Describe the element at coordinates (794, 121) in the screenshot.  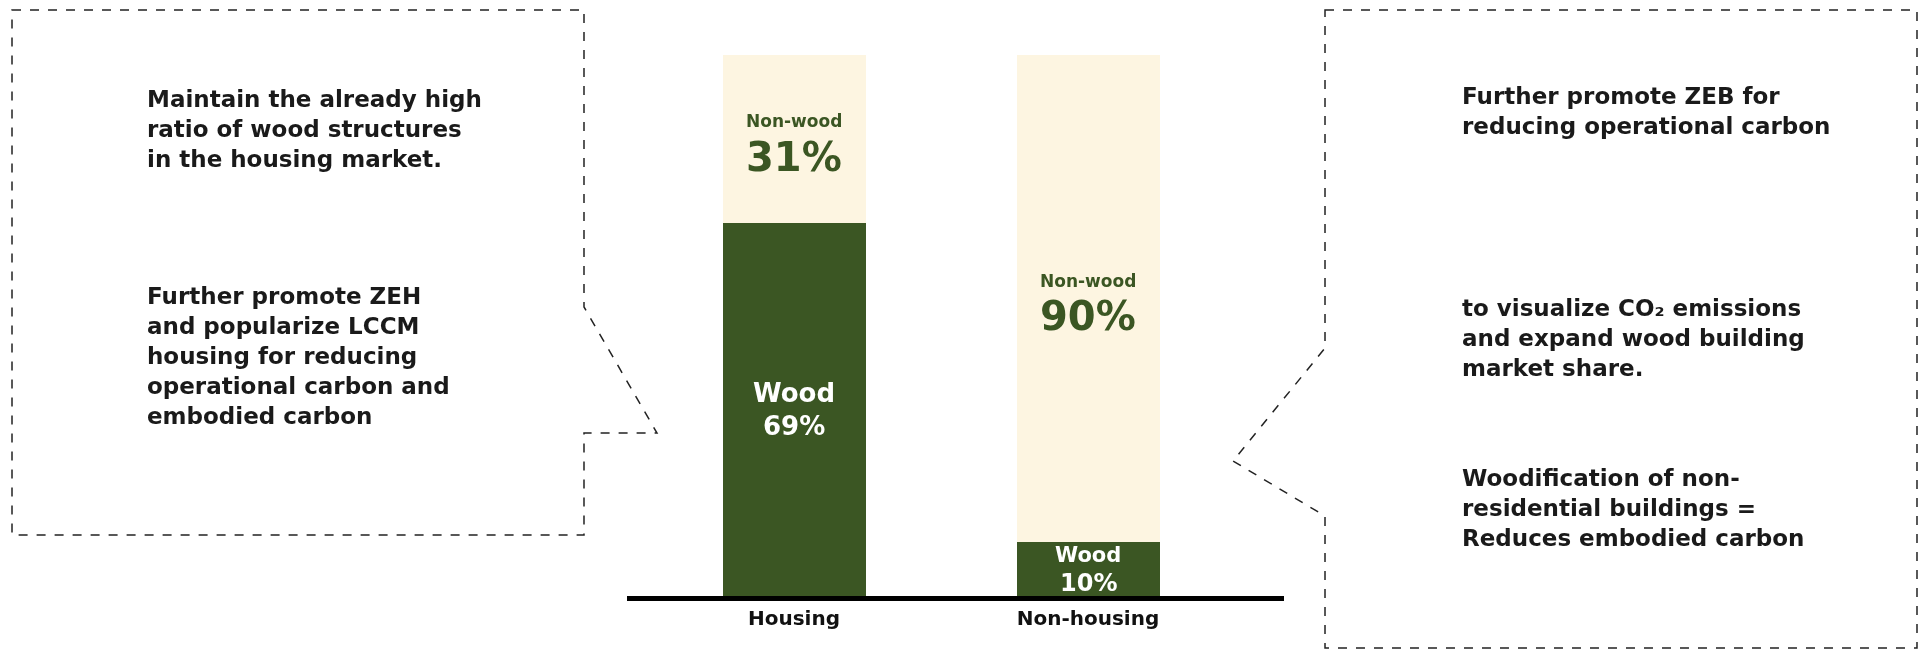
I see `series-label: Non-wood` at that location.